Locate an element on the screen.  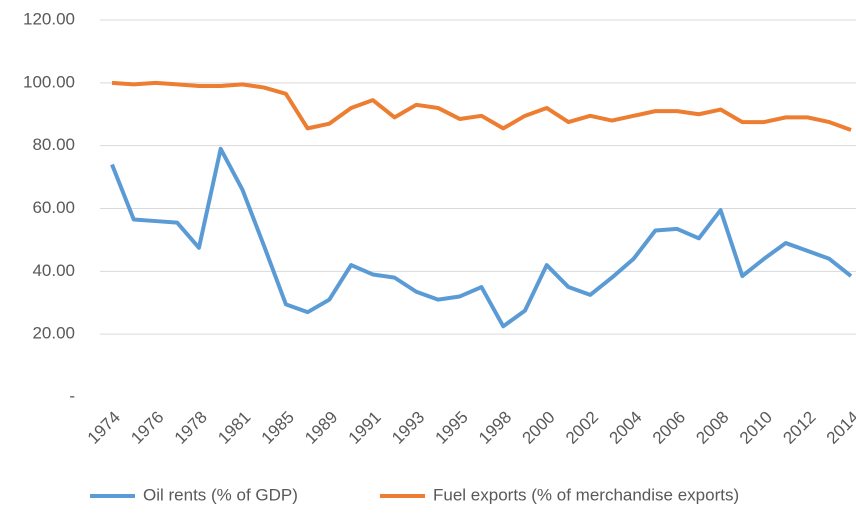
x-tick-label: 2010 is located at coordinates (756, 428).